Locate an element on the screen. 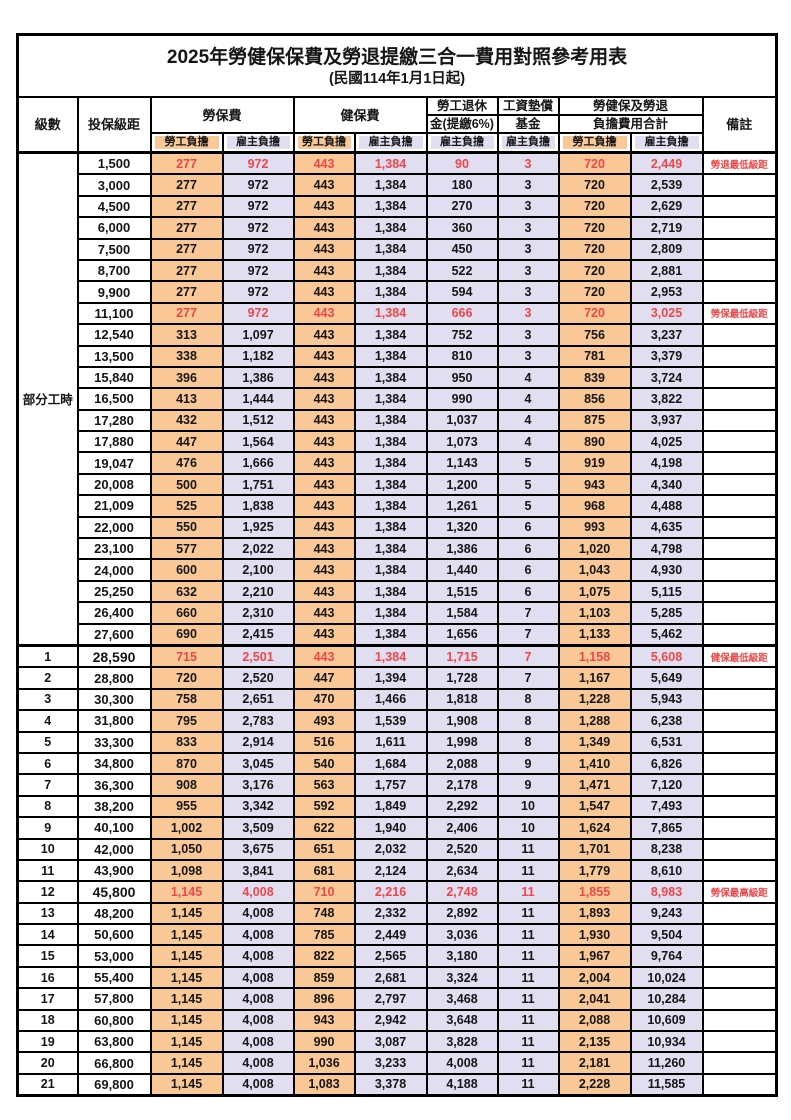 The width and height of the screenshot is (791, 1120). value-cell: 2,228 is located at coordinates (594, 1084).